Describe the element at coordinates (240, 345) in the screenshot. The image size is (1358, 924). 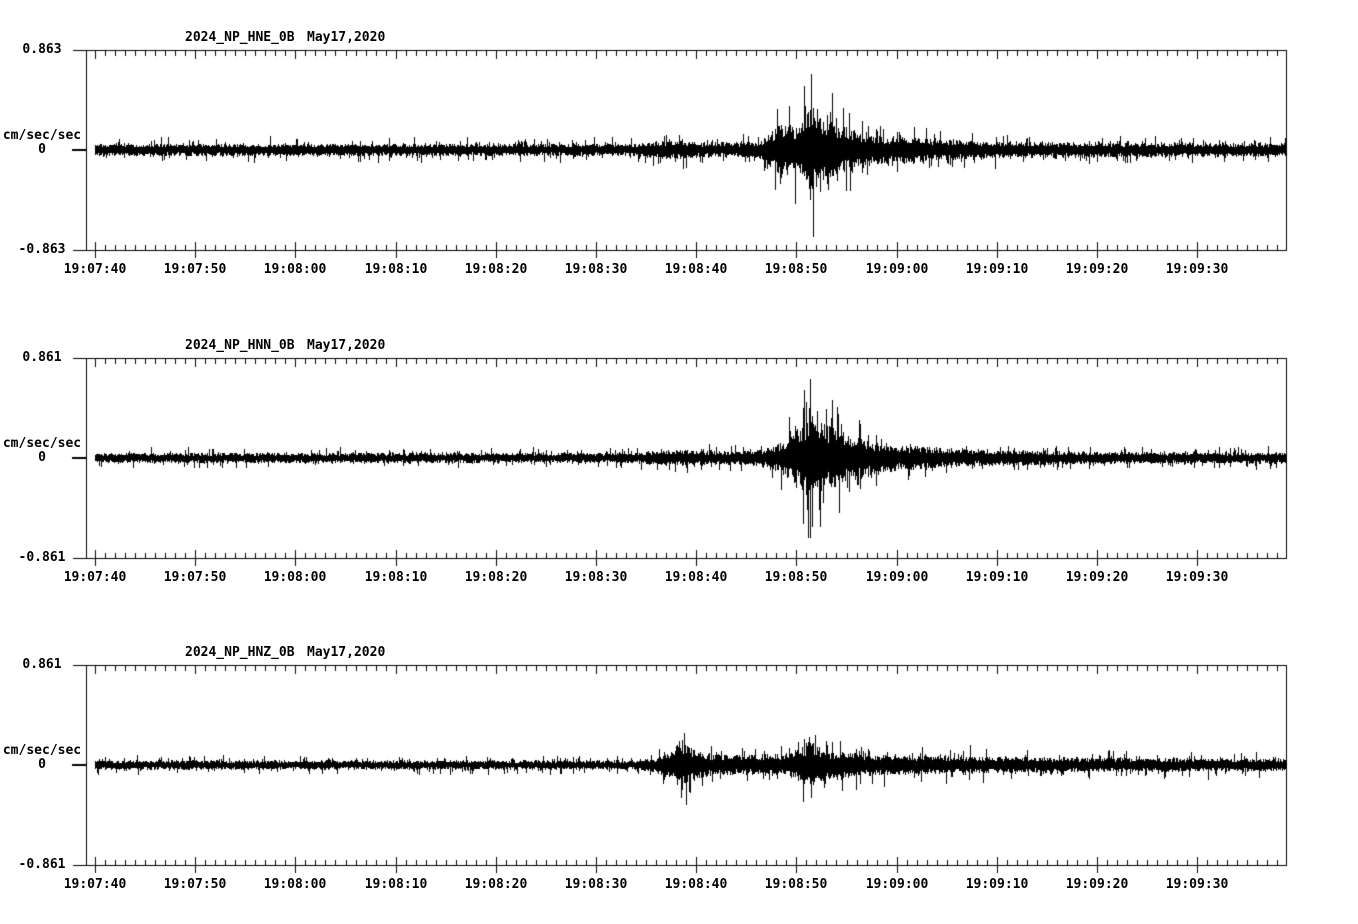
I see `plot-title-station-channel: 2024_NP_HNN_0B` at that location.